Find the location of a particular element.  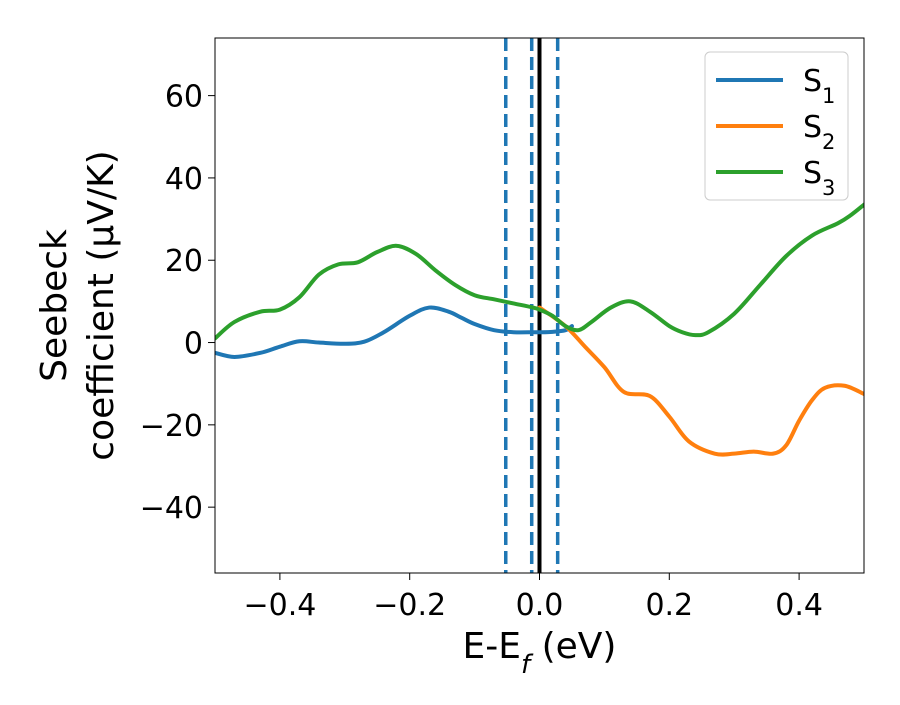

y-axis-label: Seebeck coefficient (μV/K) is located at coordinates (78, 305).